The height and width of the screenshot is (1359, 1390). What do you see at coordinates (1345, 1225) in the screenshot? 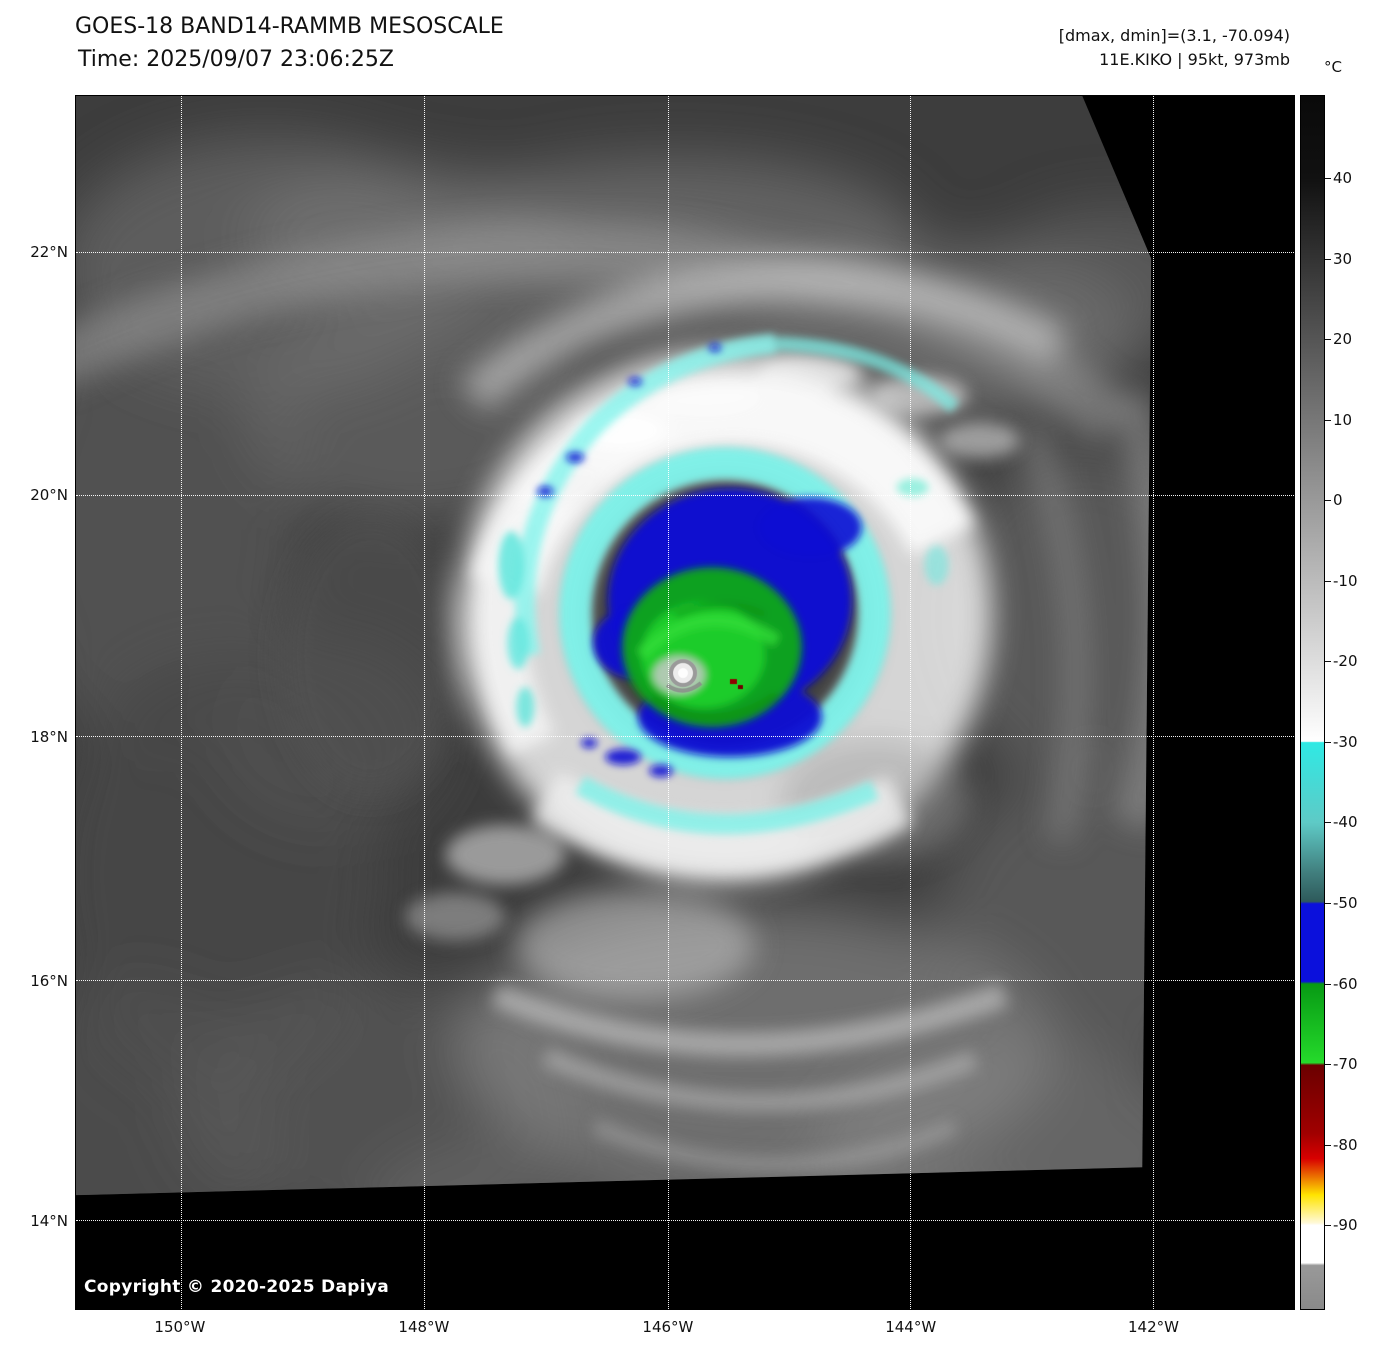
I see `colorbar-tick-label: -90` at bounding box center [1345, 1225].